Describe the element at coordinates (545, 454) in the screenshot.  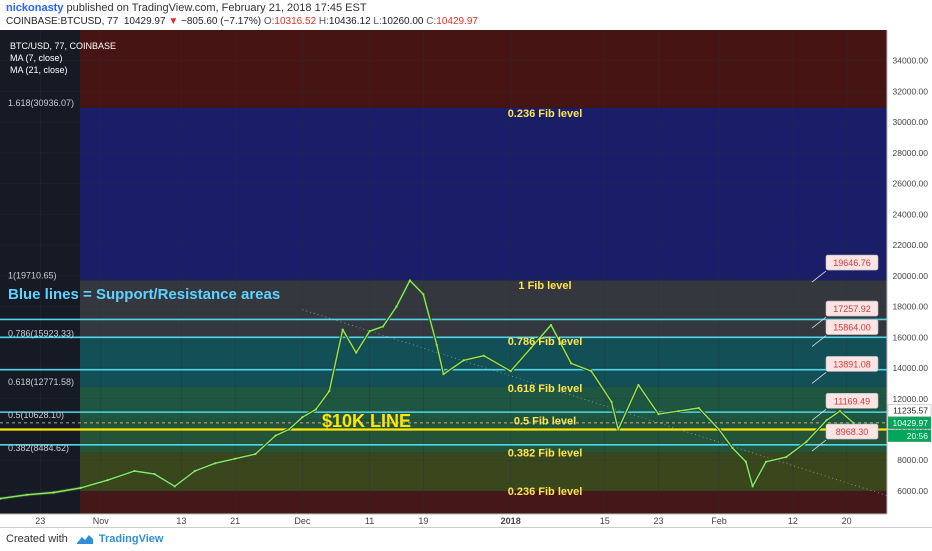
I see `fib-level-label-5: 0.382 Fib level` at that location.